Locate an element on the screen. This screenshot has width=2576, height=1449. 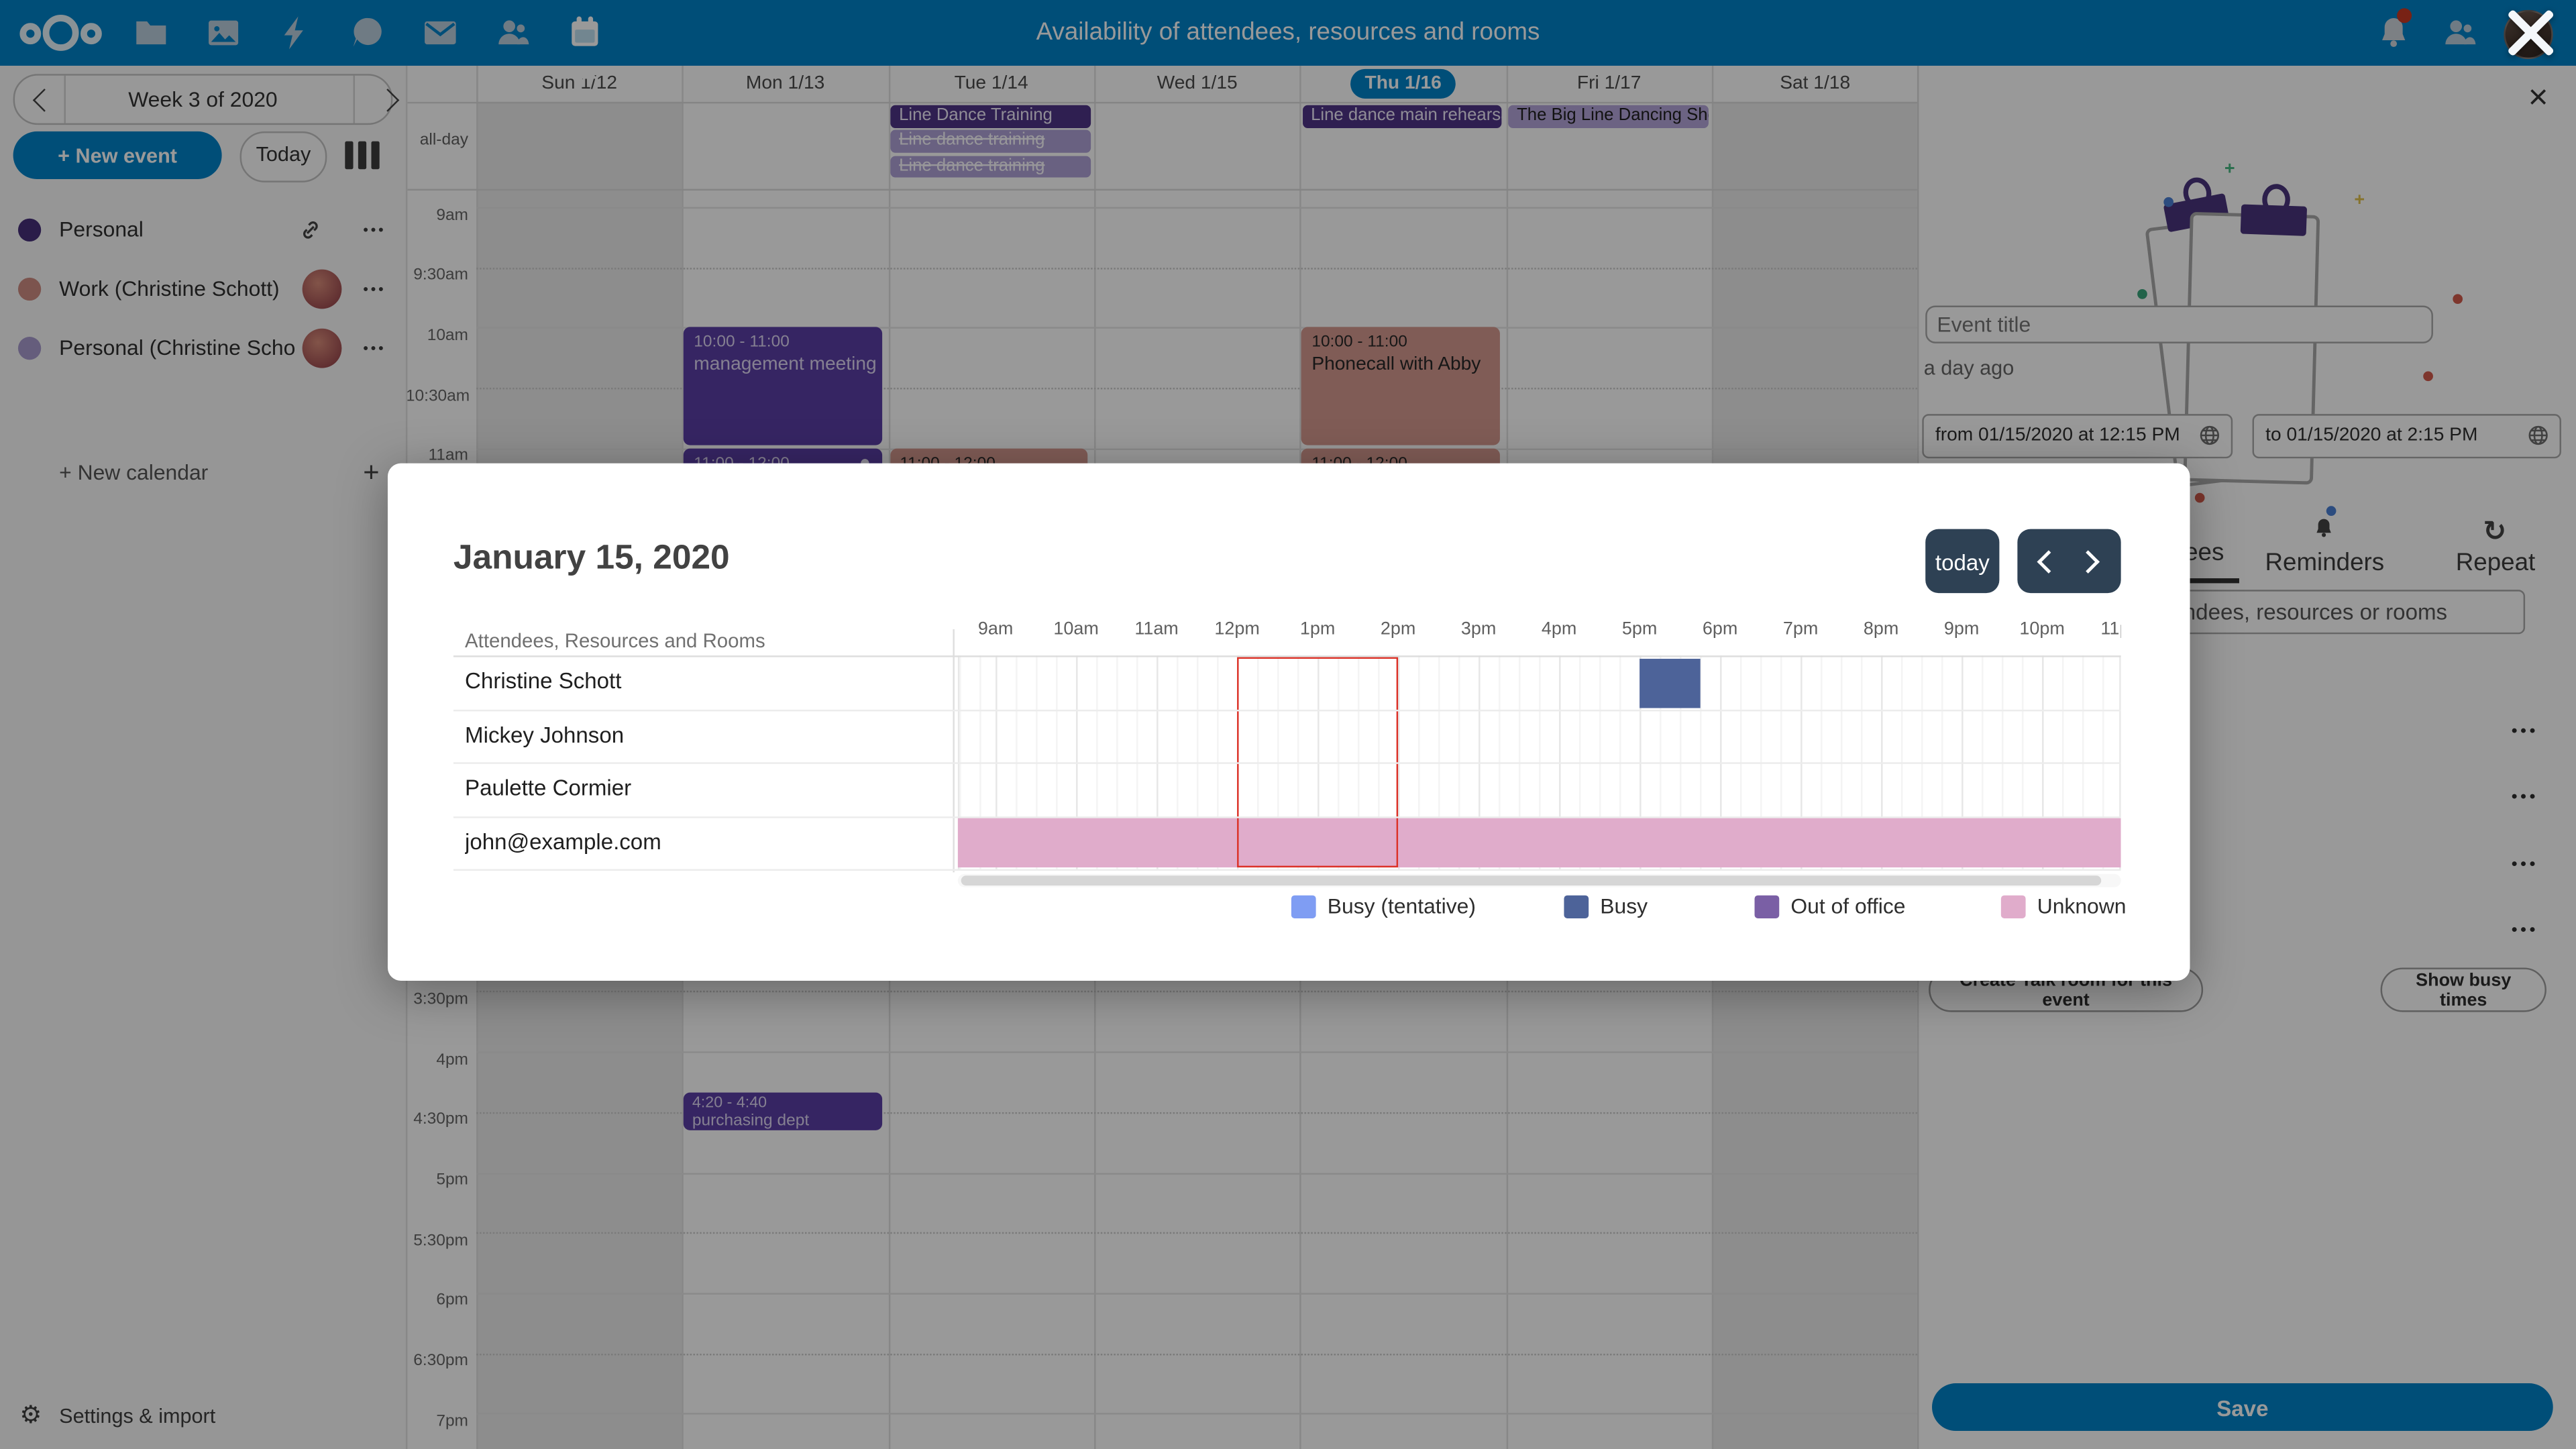
files-icon is located at coordinates (151, 33).